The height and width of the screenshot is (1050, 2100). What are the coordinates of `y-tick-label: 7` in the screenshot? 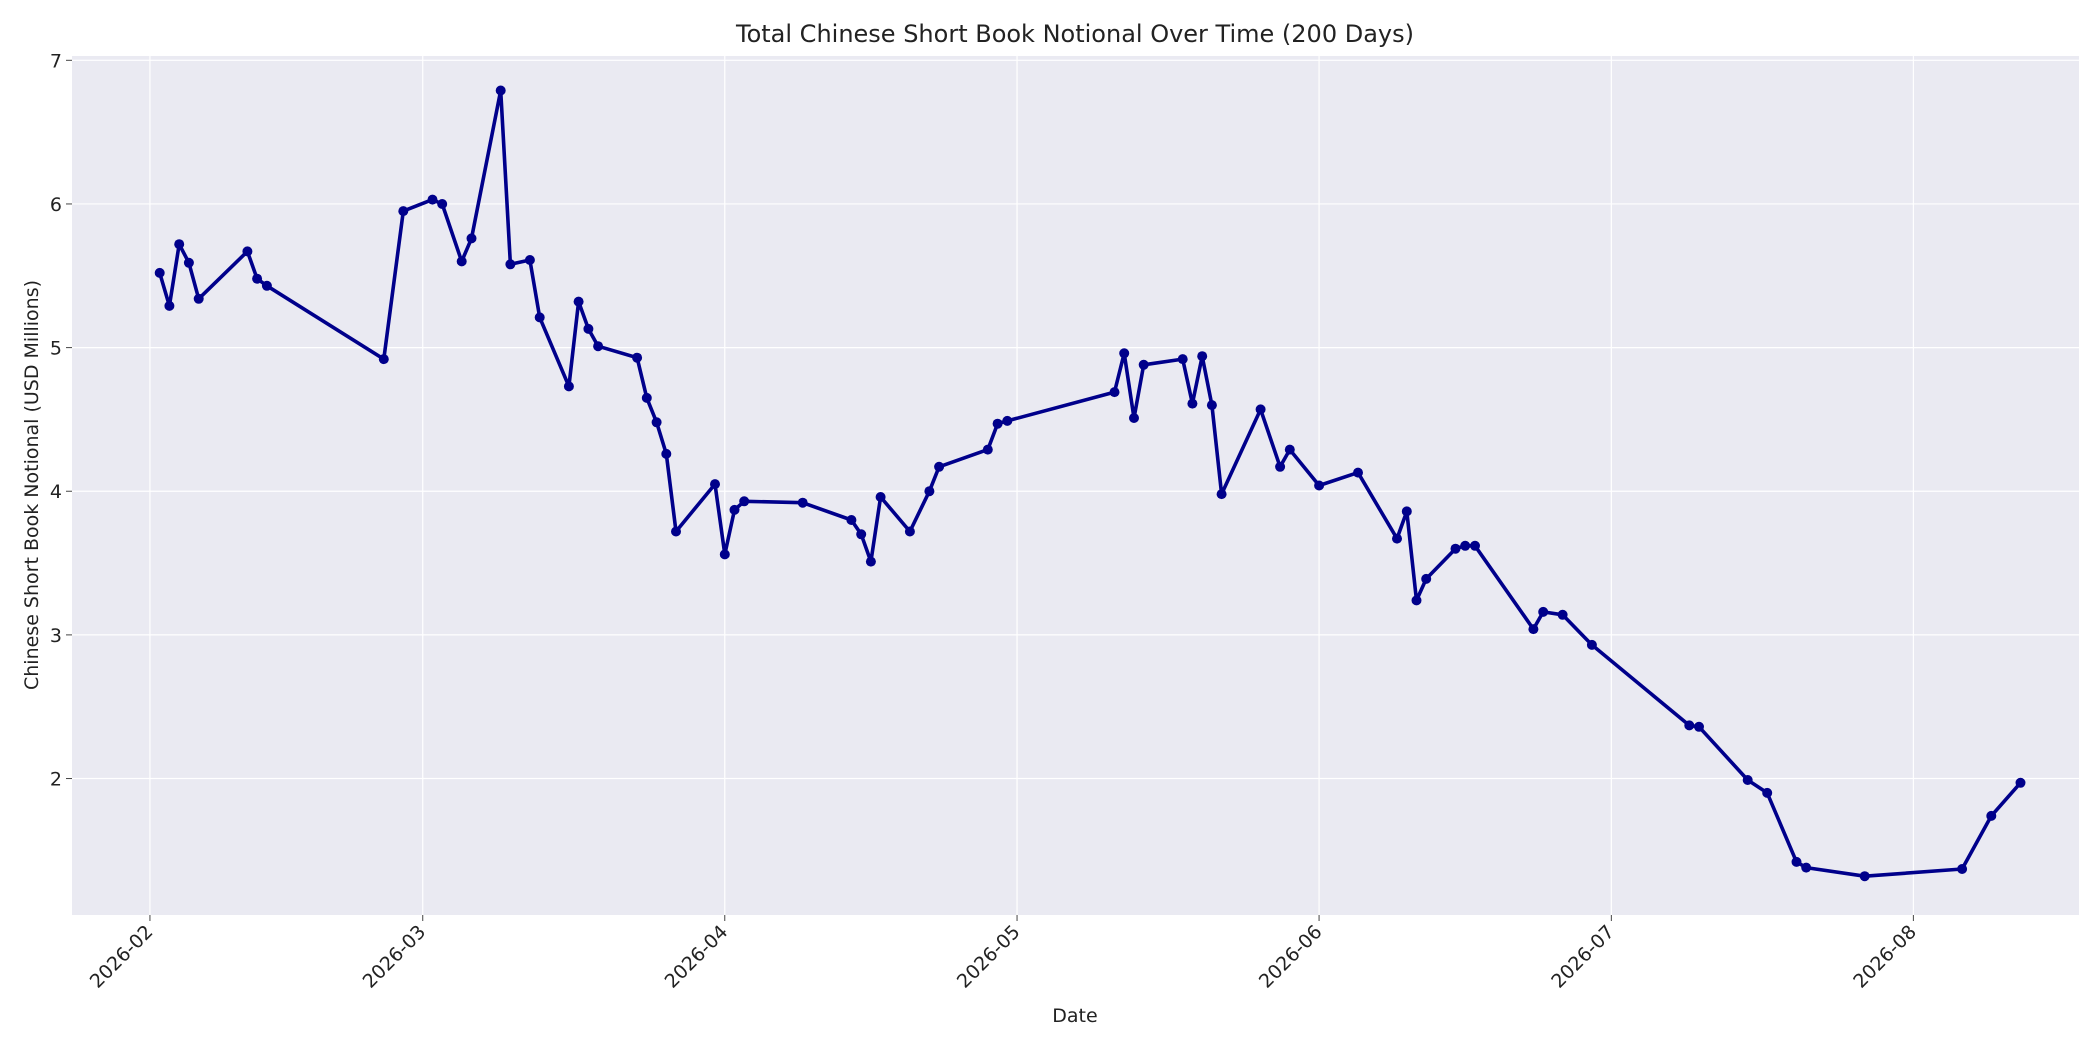 It's located at (56, 61).